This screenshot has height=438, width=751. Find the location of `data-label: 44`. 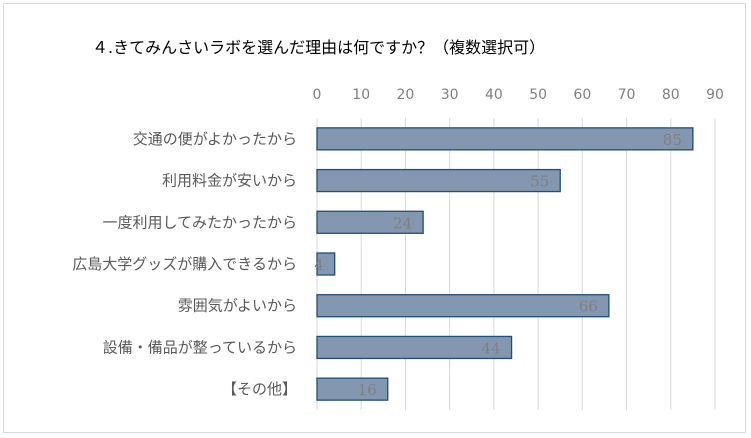

data-label: 44 is located at coordinates (490, 348).